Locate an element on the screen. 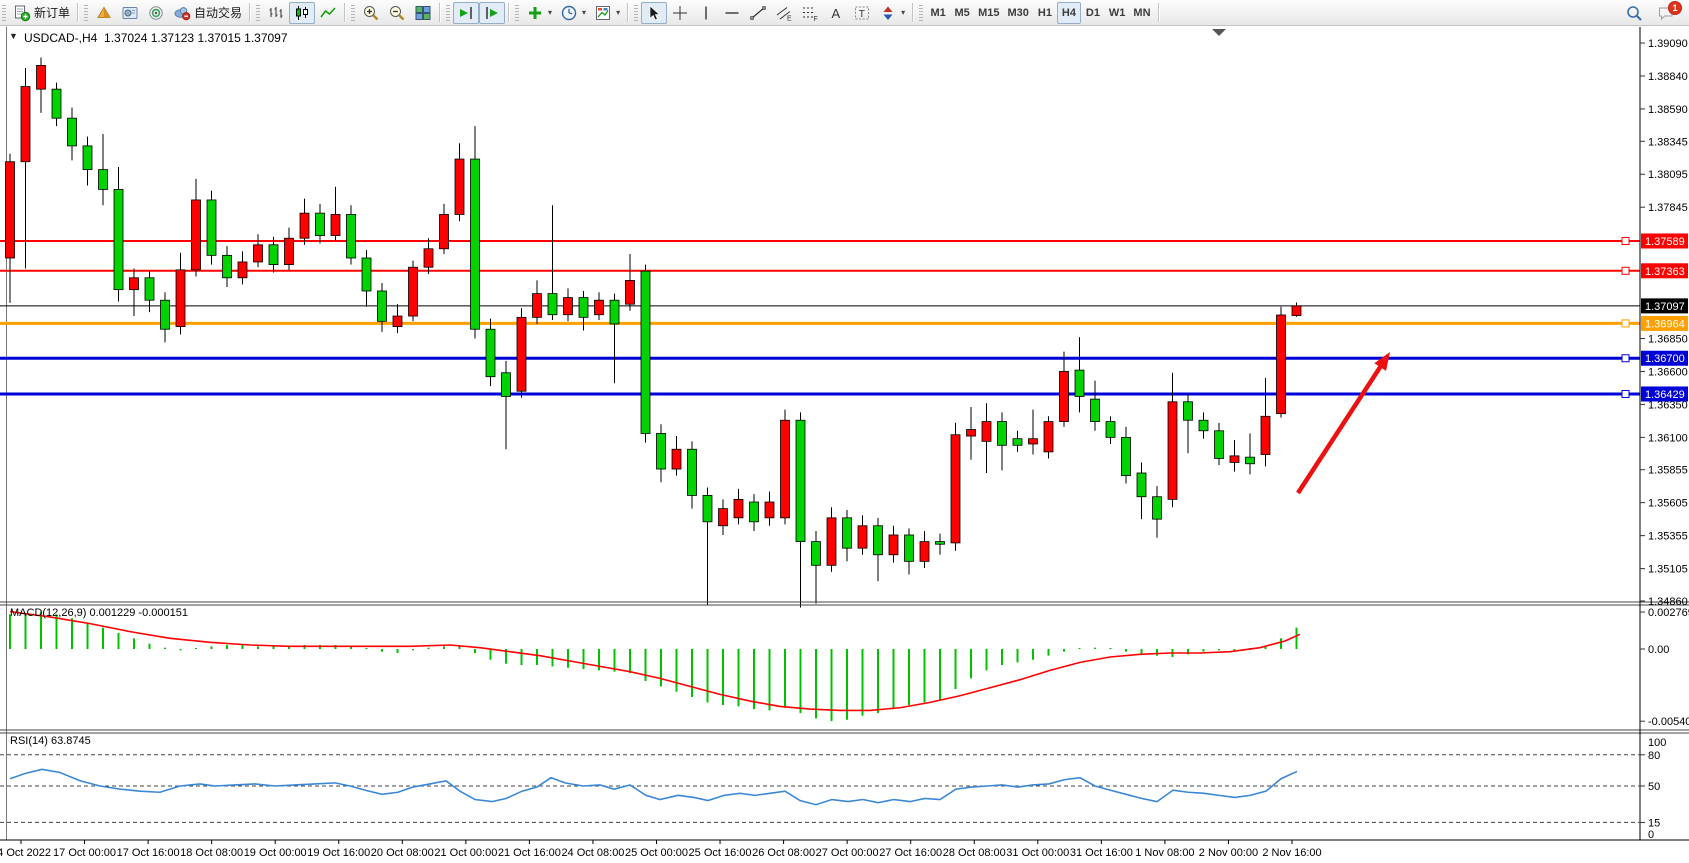 This screenshot has width=1689, height=863. price-level-badge: 1.36964 is located at coordinates (1664, 323).